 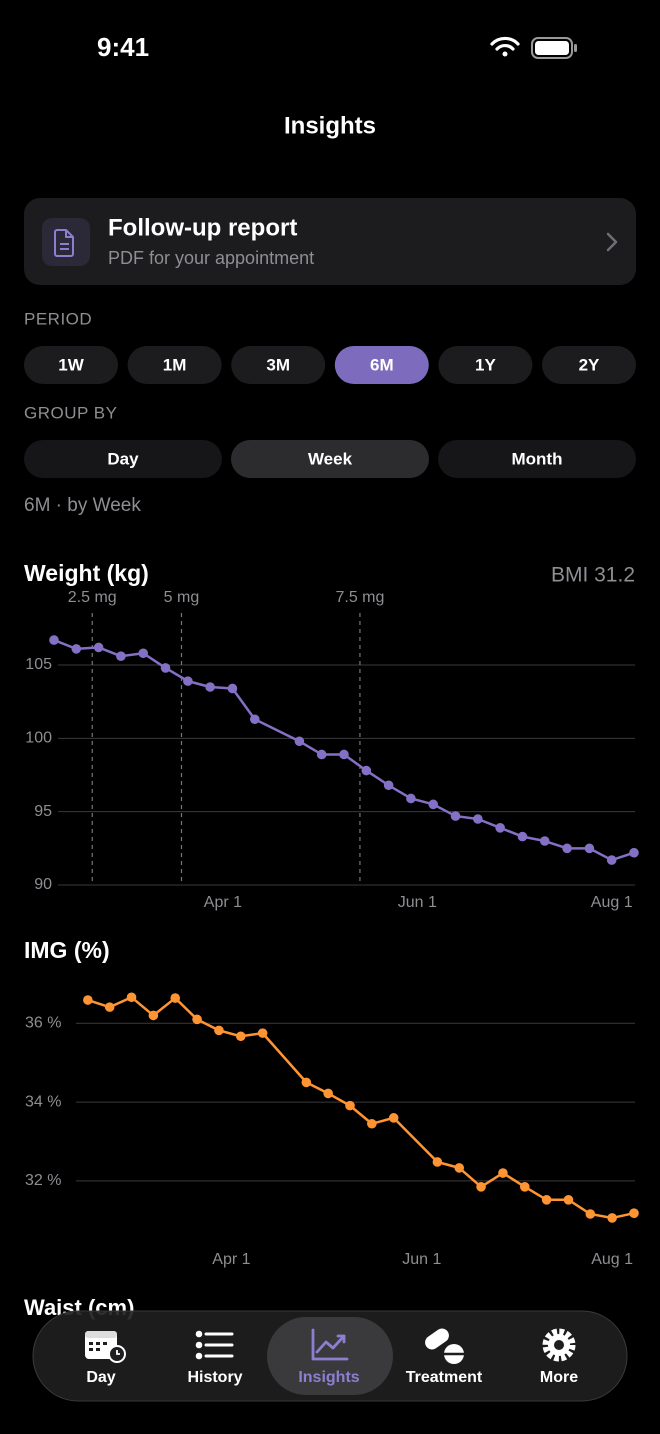 What do you see at coordinates (444, 1377) in the screenshot?
I see `tab-label: Treatment` at bounding box center [444, 1377].